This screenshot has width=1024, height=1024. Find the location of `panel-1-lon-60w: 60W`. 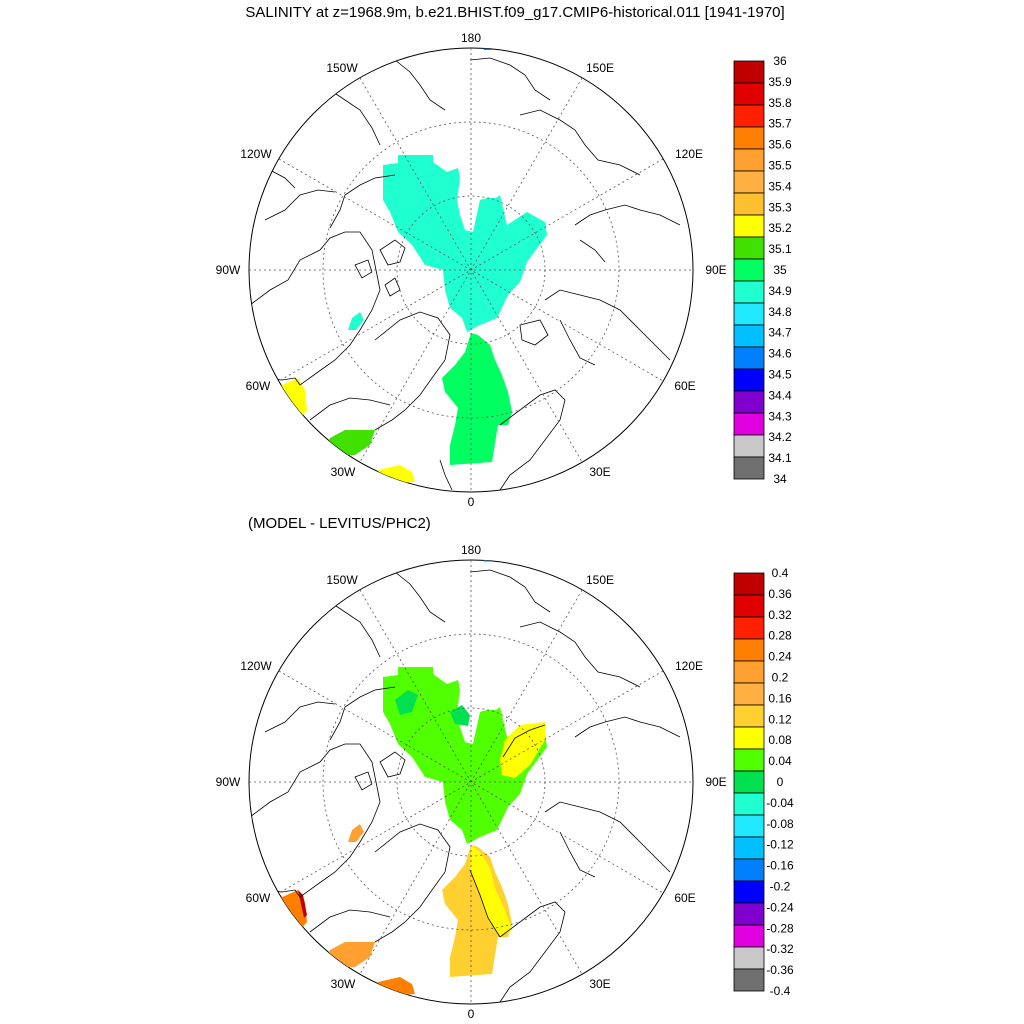

panel-1-lon-60w: 60W is located at coordinates (258, 386).